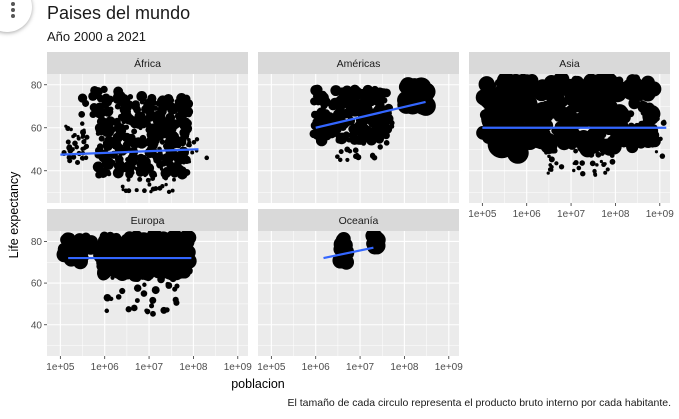 Image resolution: width=679 pixels, height=419 pixels. Describe the element at coordinates (569, 127) in the screenshot. I see `facet-panel: Asia` at that location.